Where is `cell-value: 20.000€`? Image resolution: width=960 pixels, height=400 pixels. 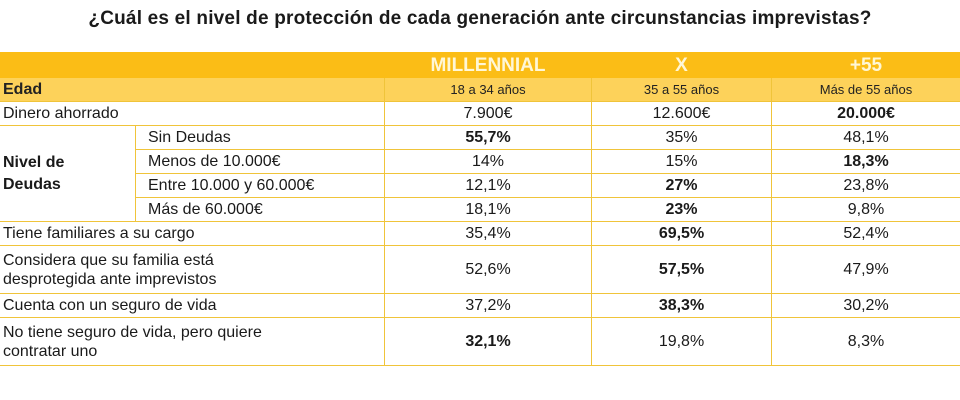
cell-value: 20.000€ is located at coordinates (865, 113).